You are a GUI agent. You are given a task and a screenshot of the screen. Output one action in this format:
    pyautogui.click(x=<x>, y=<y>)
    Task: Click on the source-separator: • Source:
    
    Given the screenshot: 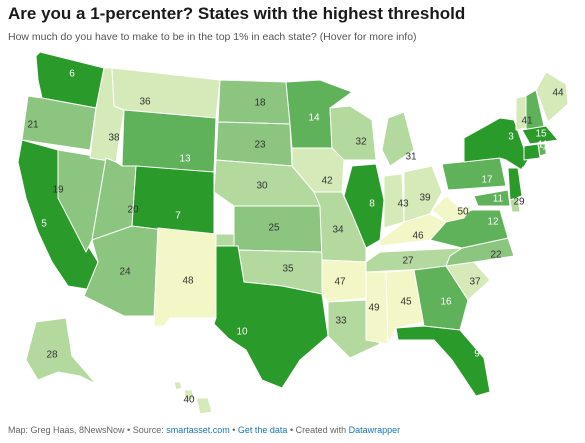 What is the action you would take?
    pyautogui.click(x=145, y=430)
    